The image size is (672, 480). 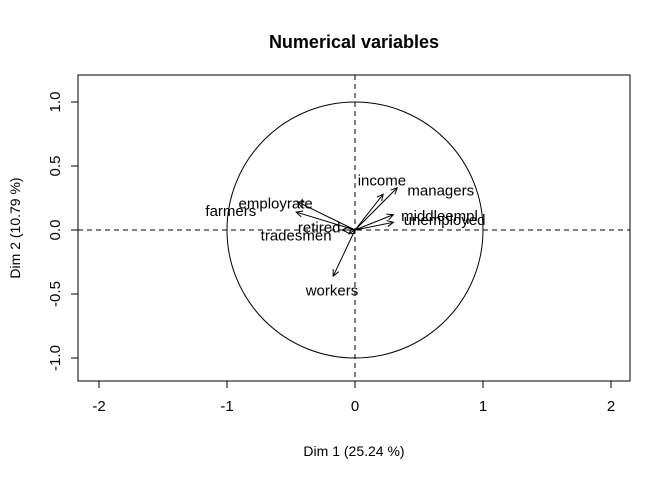 What do you see at coordinates (319, 228) in the screenshot?
I see `label-retired: retired` at bounding box center [319, 228].